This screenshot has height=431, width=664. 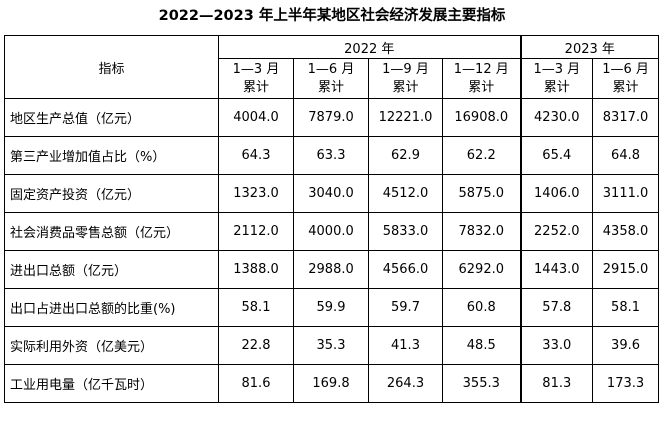 I want to click on indicator-header: 指标, so click(x=111, y=67).